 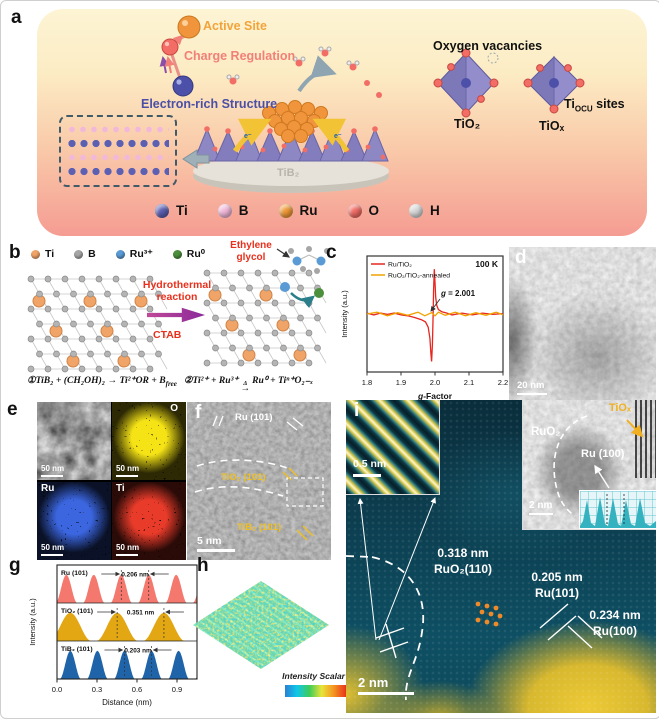 I want to click on svg-text: 0.203 nm, so click(x=138, y=651).